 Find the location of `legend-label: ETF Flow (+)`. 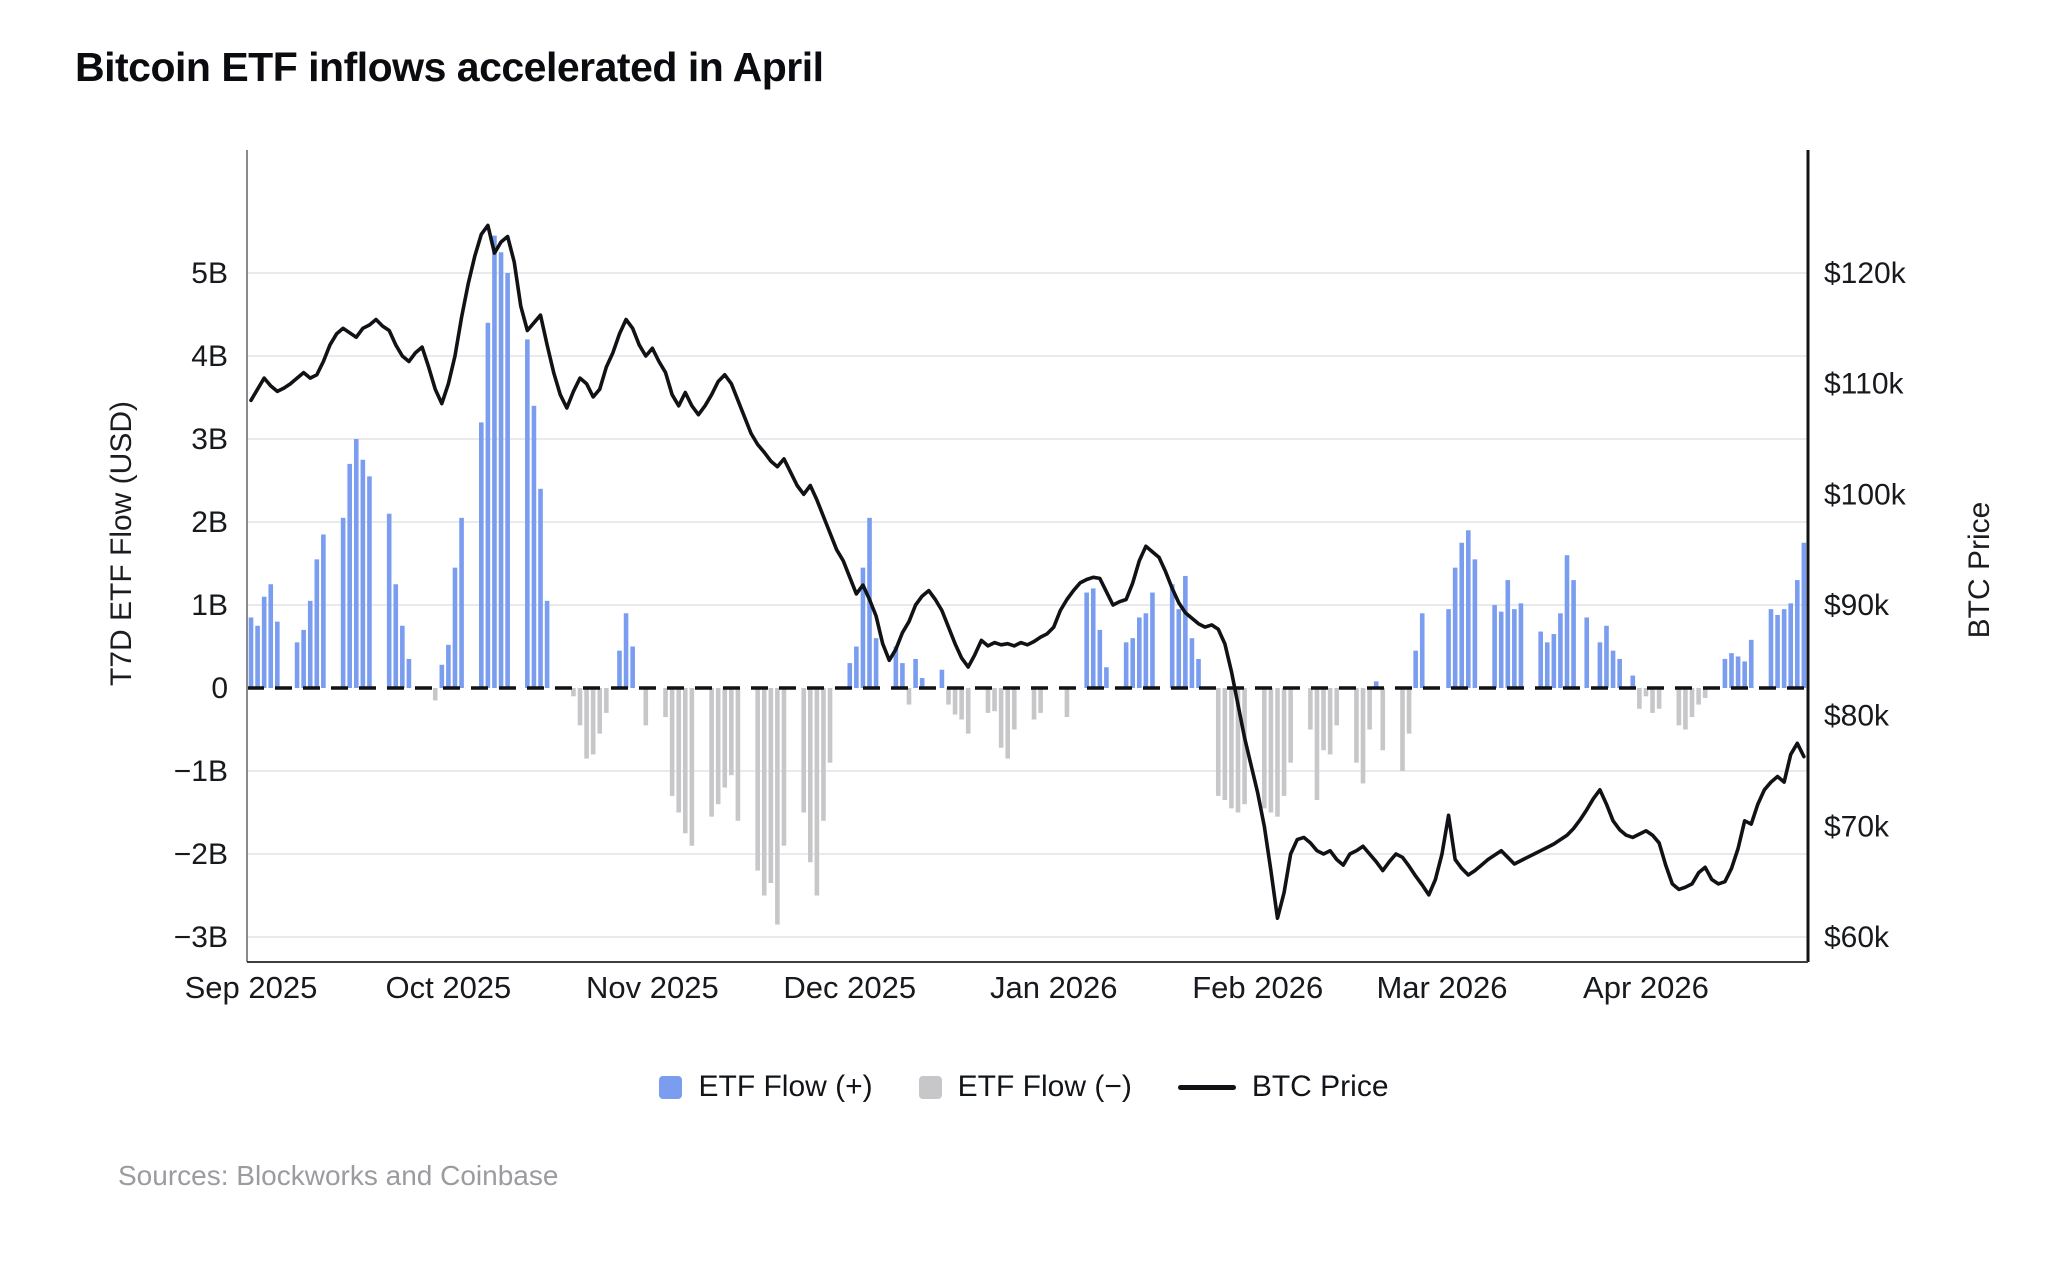

legend-label: ETF Flow (+) is located at coordinates (785, 1086).